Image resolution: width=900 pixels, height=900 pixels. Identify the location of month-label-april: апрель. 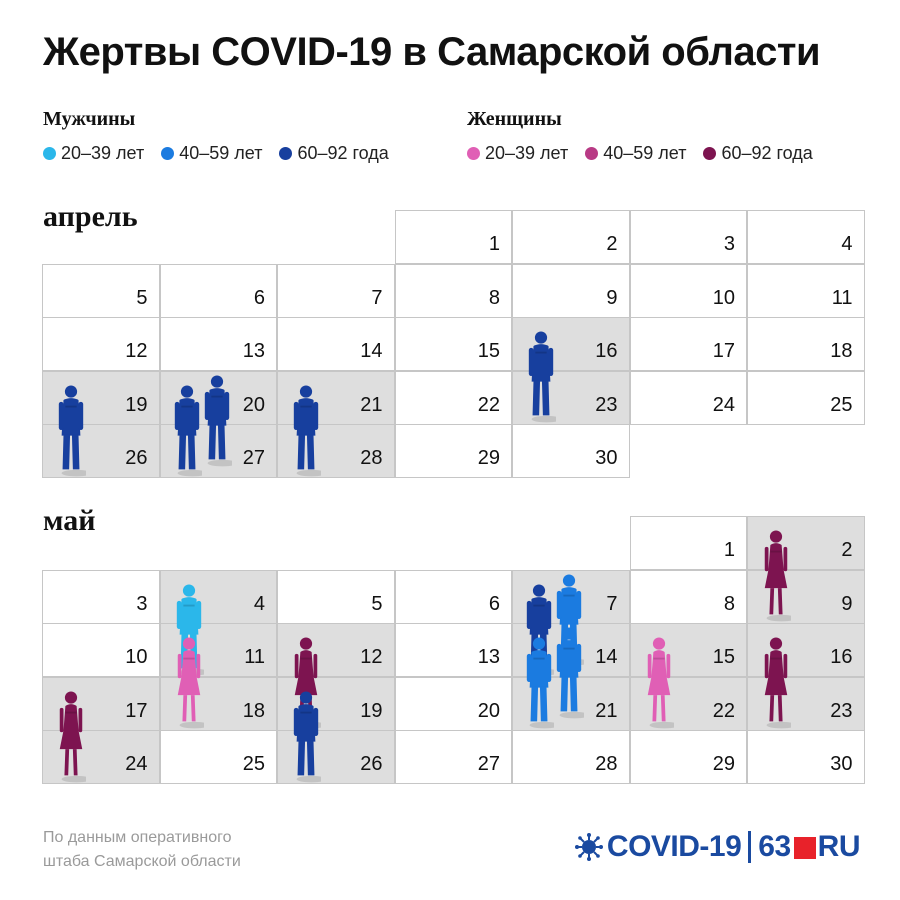
(90, 216).